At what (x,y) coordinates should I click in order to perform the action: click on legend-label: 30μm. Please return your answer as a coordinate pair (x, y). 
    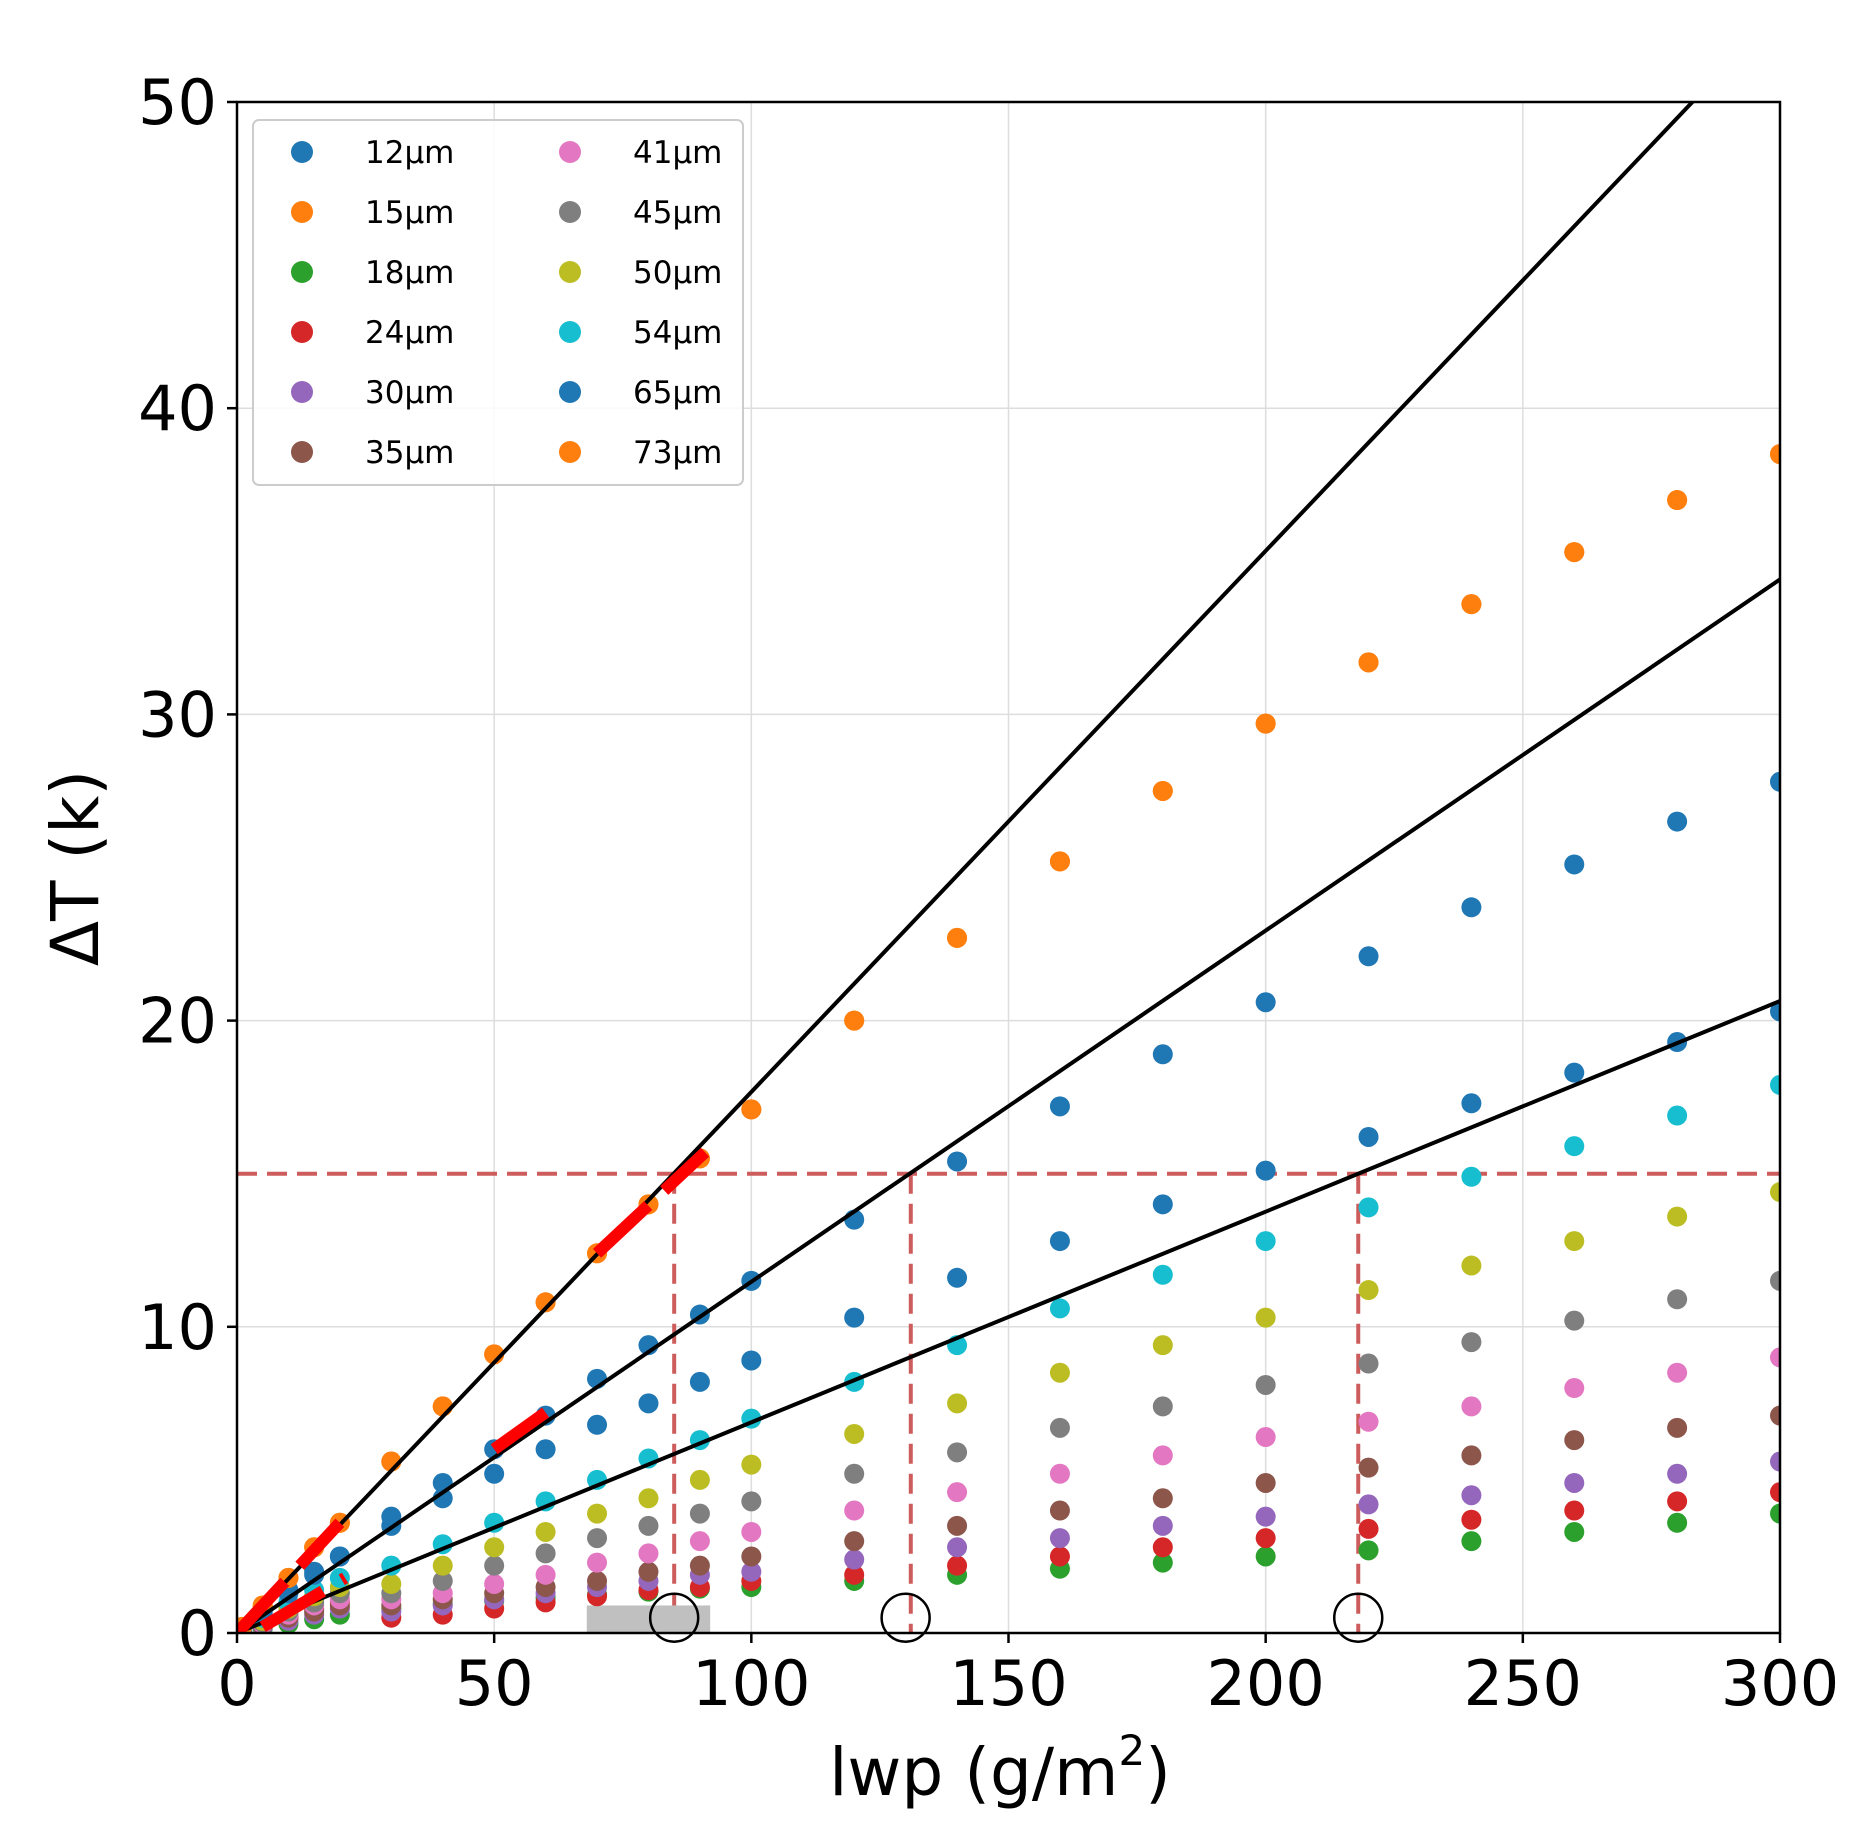
    Looking at the image, I should click on (409, 393).